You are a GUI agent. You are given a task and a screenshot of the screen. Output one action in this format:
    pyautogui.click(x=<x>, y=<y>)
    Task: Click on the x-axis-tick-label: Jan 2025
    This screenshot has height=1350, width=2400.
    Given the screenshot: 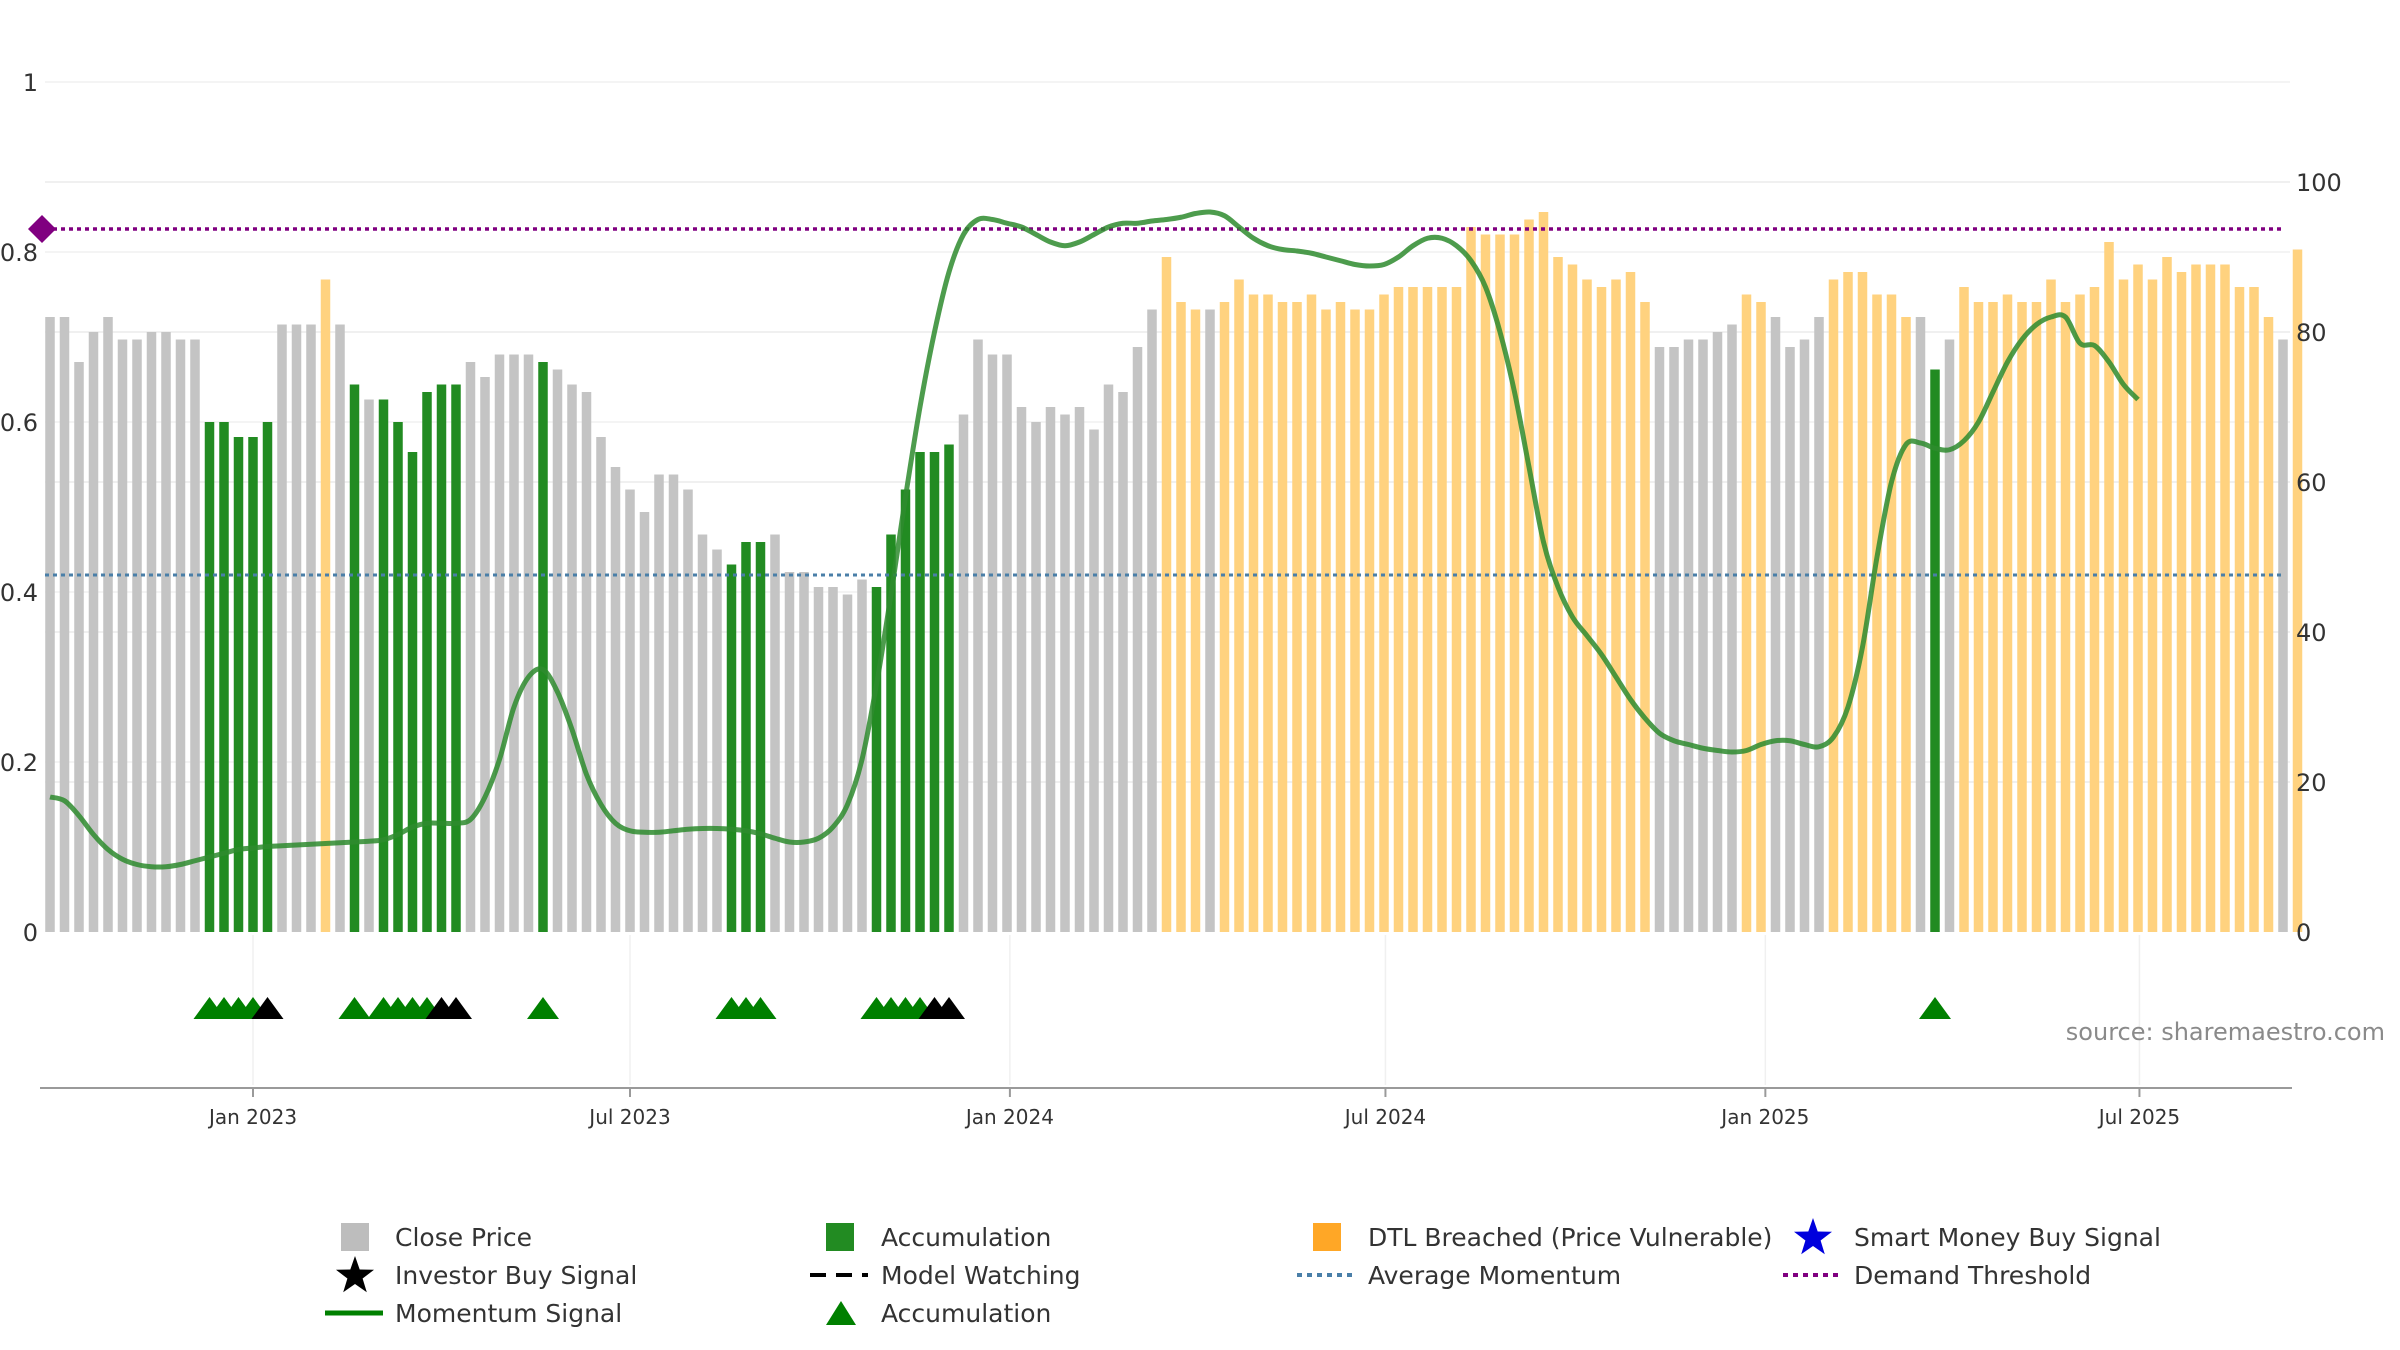 What is the action you would take?
    pyautogui.click(x=1764, y=1117)
    